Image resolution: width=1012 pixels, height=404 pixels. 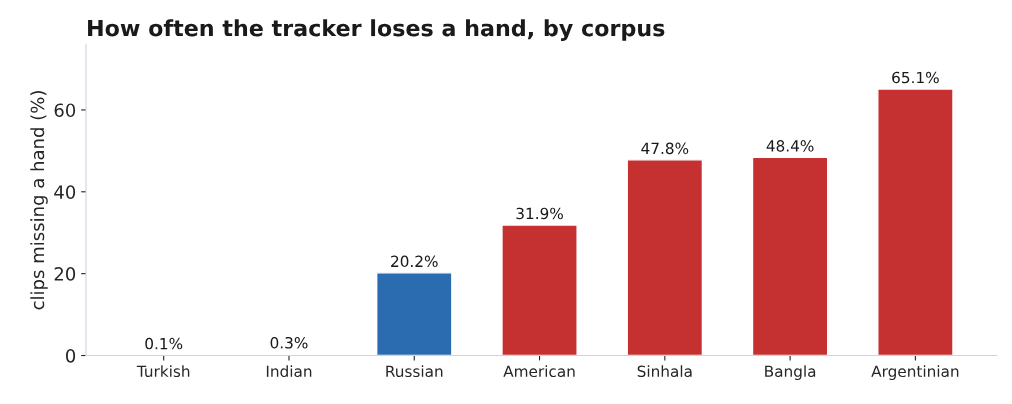 What do you see at coordinates (164, 343) in the screenshot?
I see `data-label: 0.1%` at bounding box center [164, 343].